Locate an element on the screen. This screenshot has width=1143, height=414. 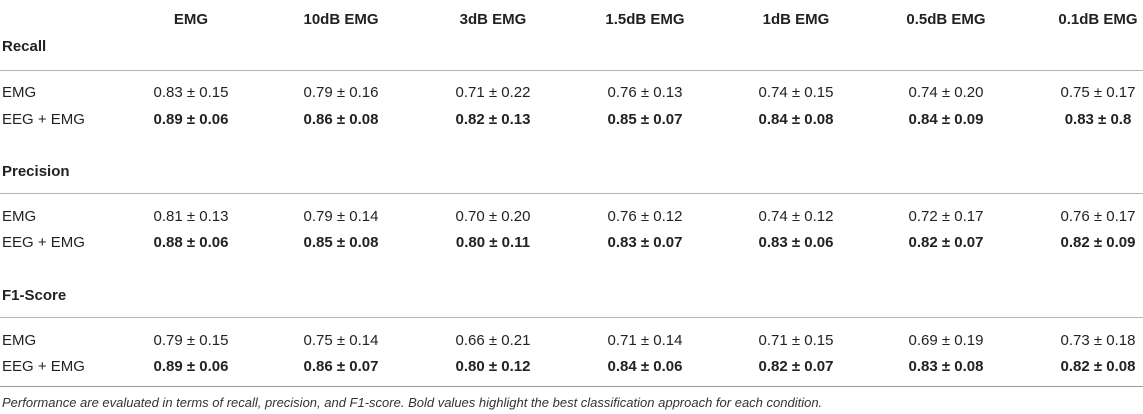
col-header-1-5db-emg: 1.5dB EMG is located at coordinates (645, 19).